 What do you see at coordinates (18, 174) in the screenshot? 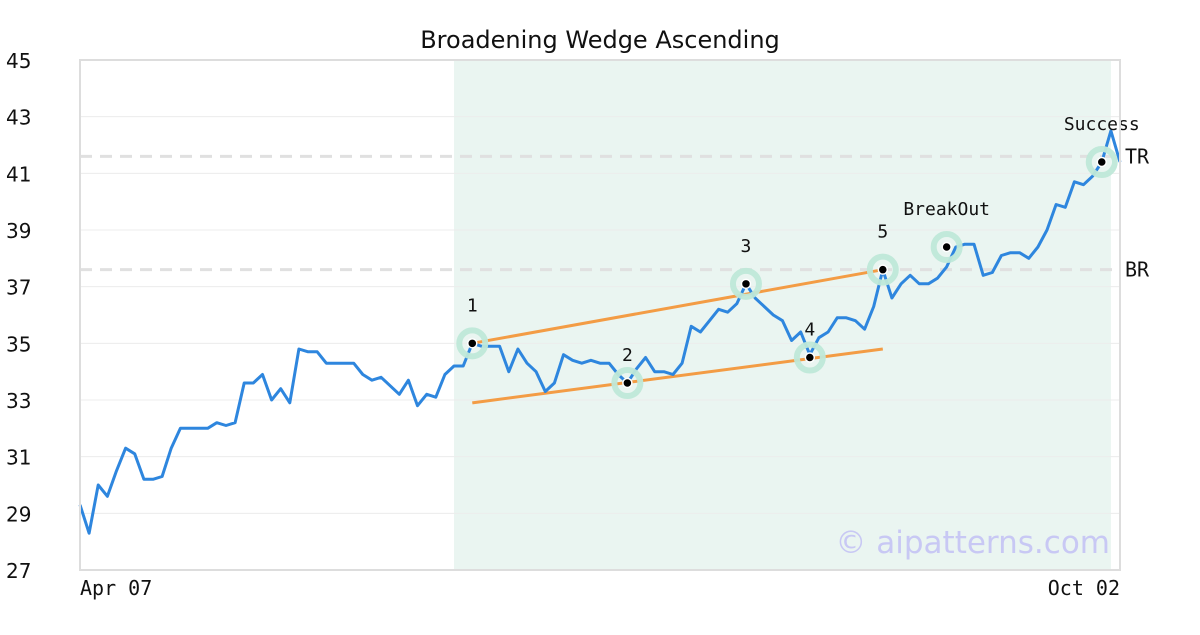
I see `y-tick-label: 41` at bounding box center [18, 174].